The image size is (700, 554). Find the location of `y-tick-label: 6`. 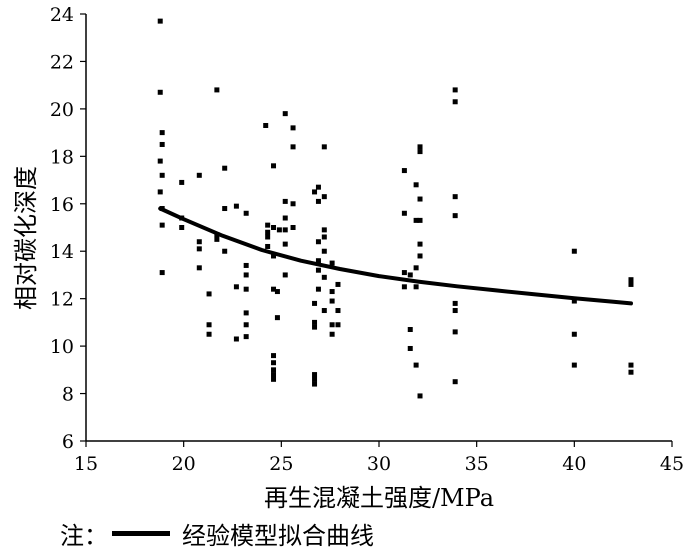

y-tick-label: 6 is located at coordinates (68, 442).